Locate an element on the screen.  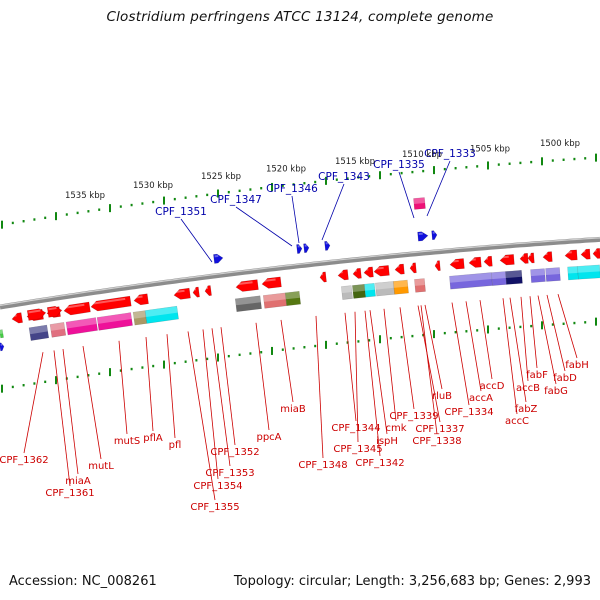
genome-backbone is located at coordinates (300, 273).